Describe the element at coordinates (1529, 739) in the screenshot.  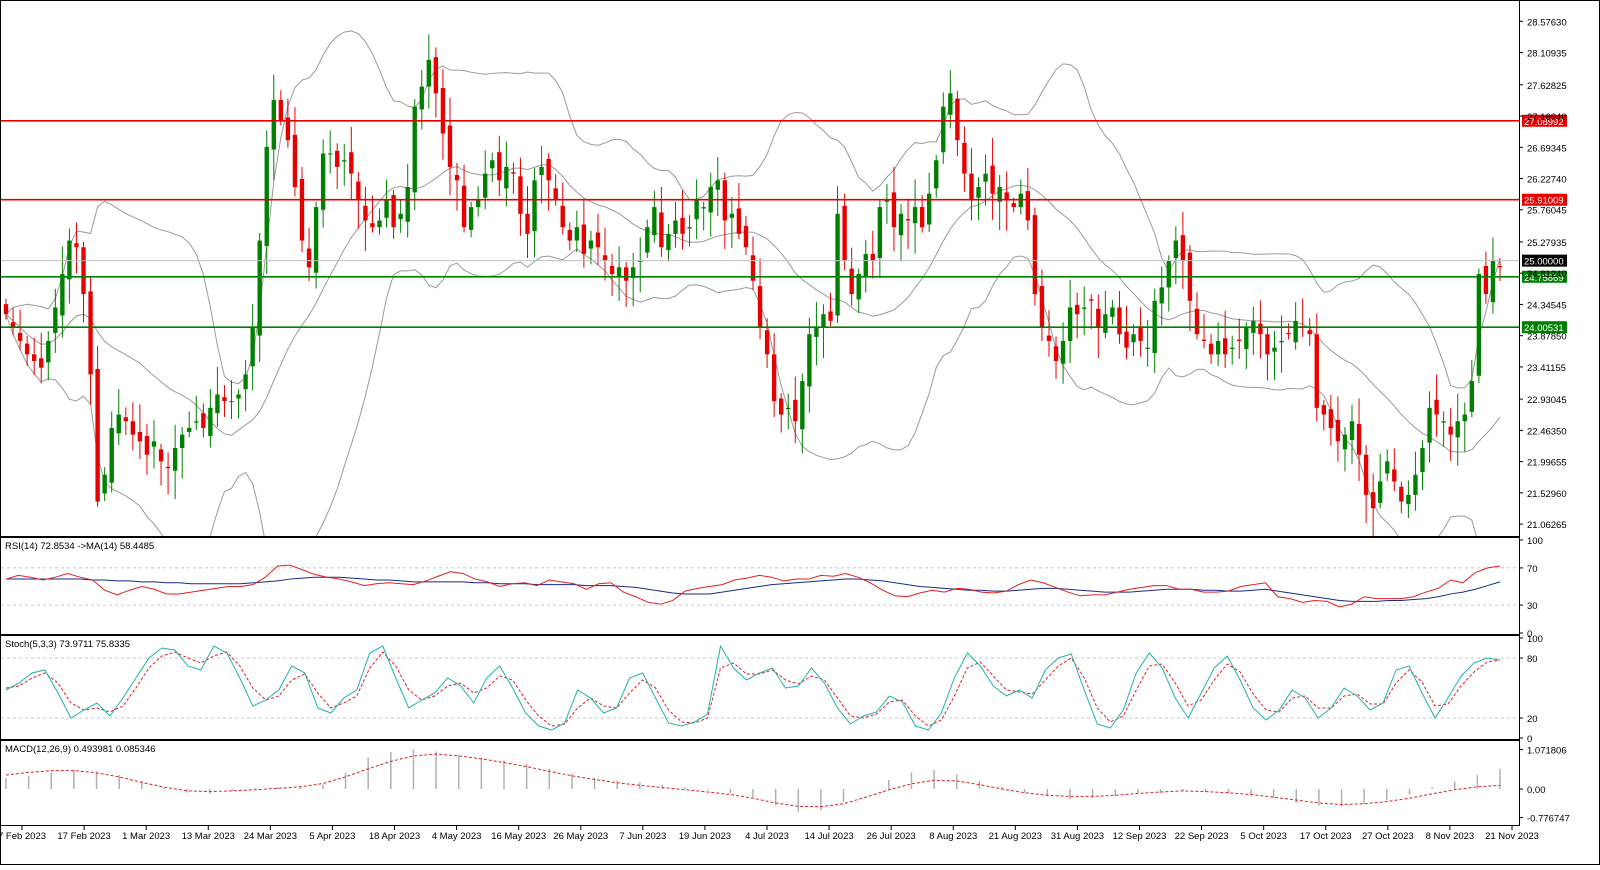
I see `stoch-tick-label: 0` at that location.